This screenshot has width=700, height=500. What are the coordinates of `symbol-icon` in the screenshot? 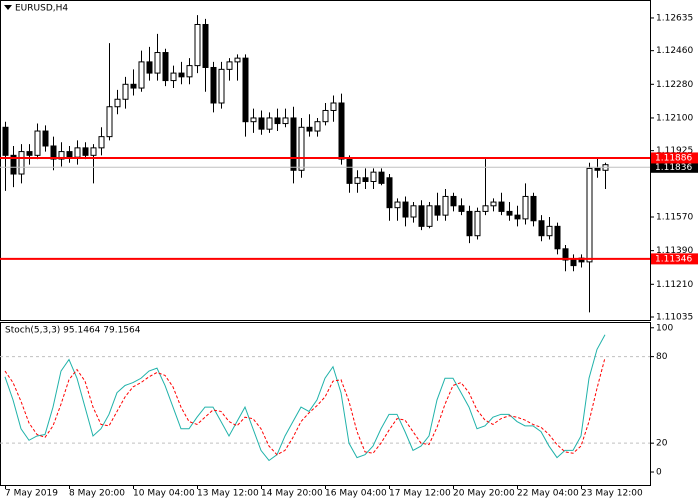 It's located at (8, 7).